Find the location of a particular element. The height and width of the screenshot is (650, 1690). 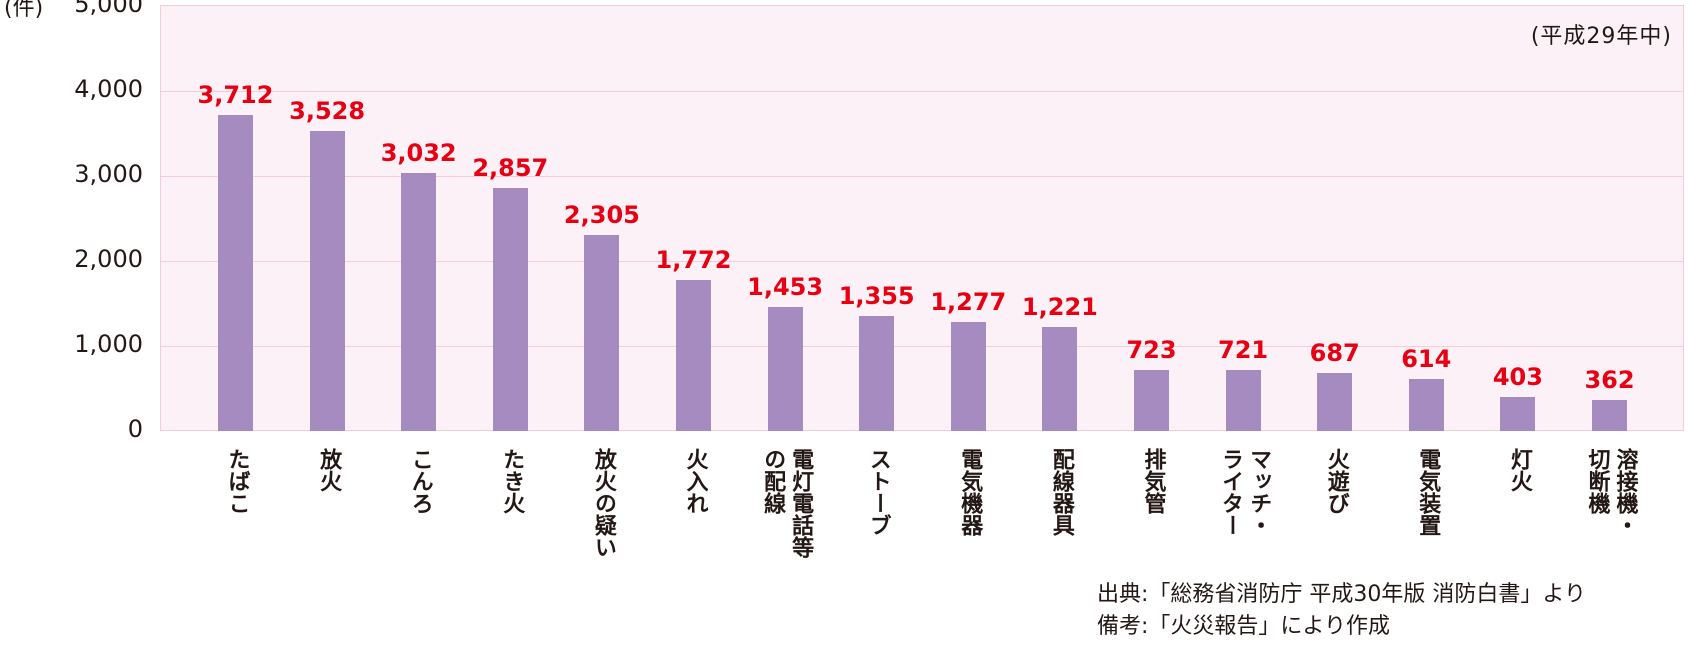

x-category-label: 電気装置 is located at coordinates (1428, 492).